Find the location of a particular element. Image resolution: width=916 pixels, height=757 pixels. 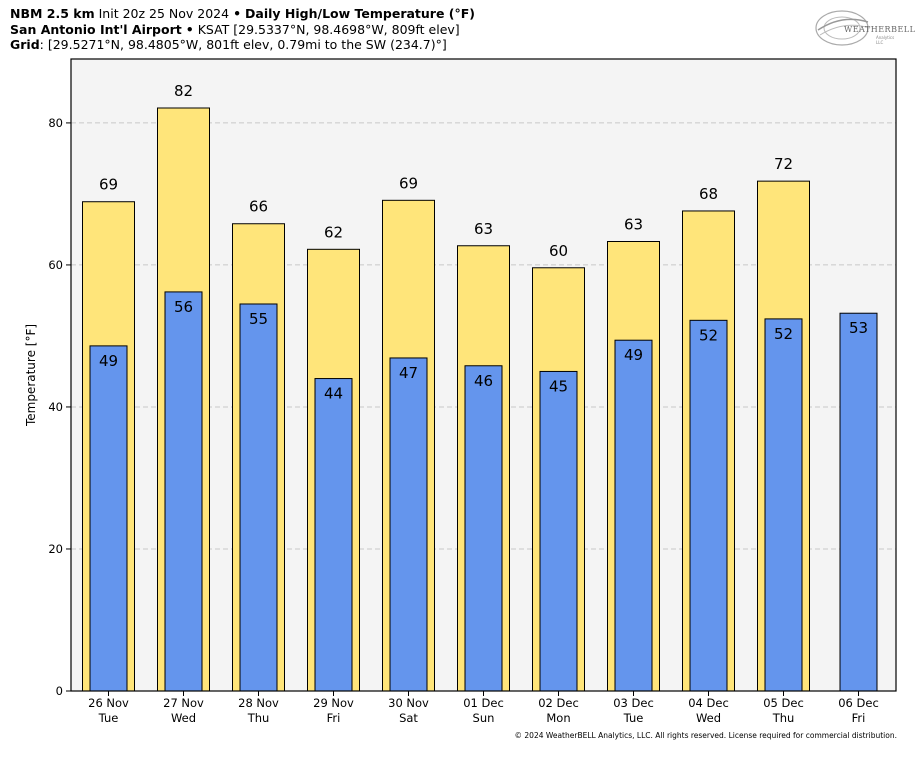

x-tick-date-label: 29 Nov is located at coordinates (333, 703).